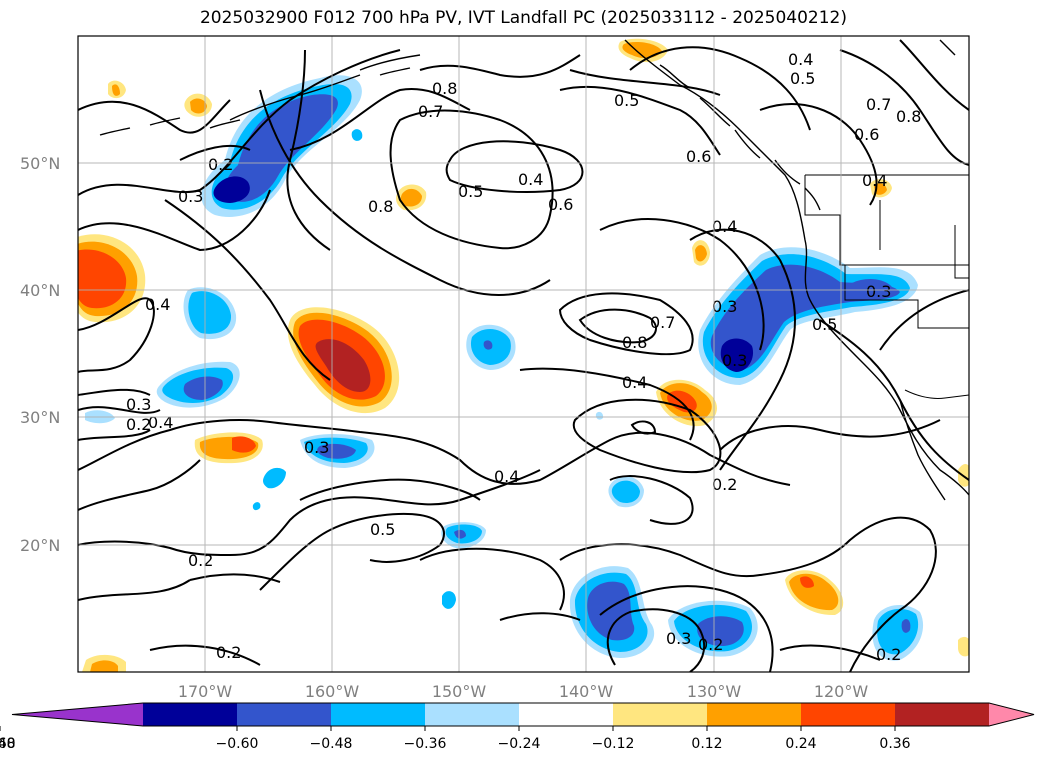  Describe the element at coordinates (77, 714) in the screenshot. I see `colorbar-extend-low` at that location.